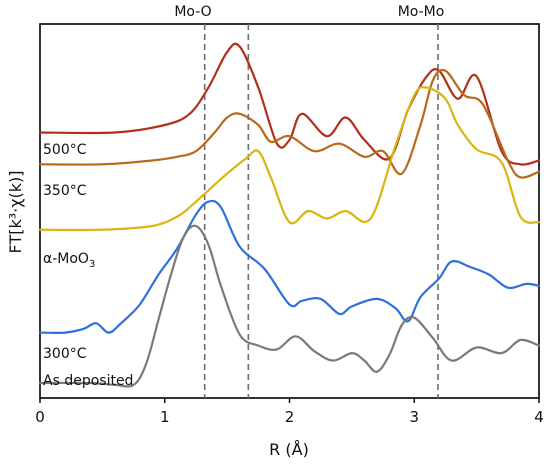 The image size is (550, 467). What do you see at coordinates (289, 449) in the screenshot?
I see `x-axis-title: R (Å)` at bounding box center [289, 449].